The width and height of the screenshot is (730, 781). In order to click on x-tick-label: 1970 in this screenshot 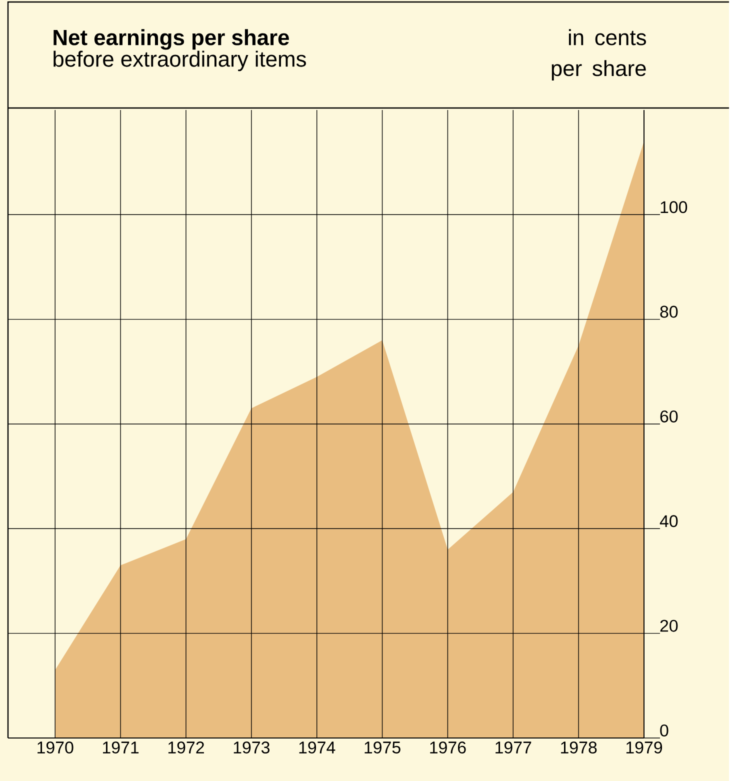, I will do `click(56, 748)`.